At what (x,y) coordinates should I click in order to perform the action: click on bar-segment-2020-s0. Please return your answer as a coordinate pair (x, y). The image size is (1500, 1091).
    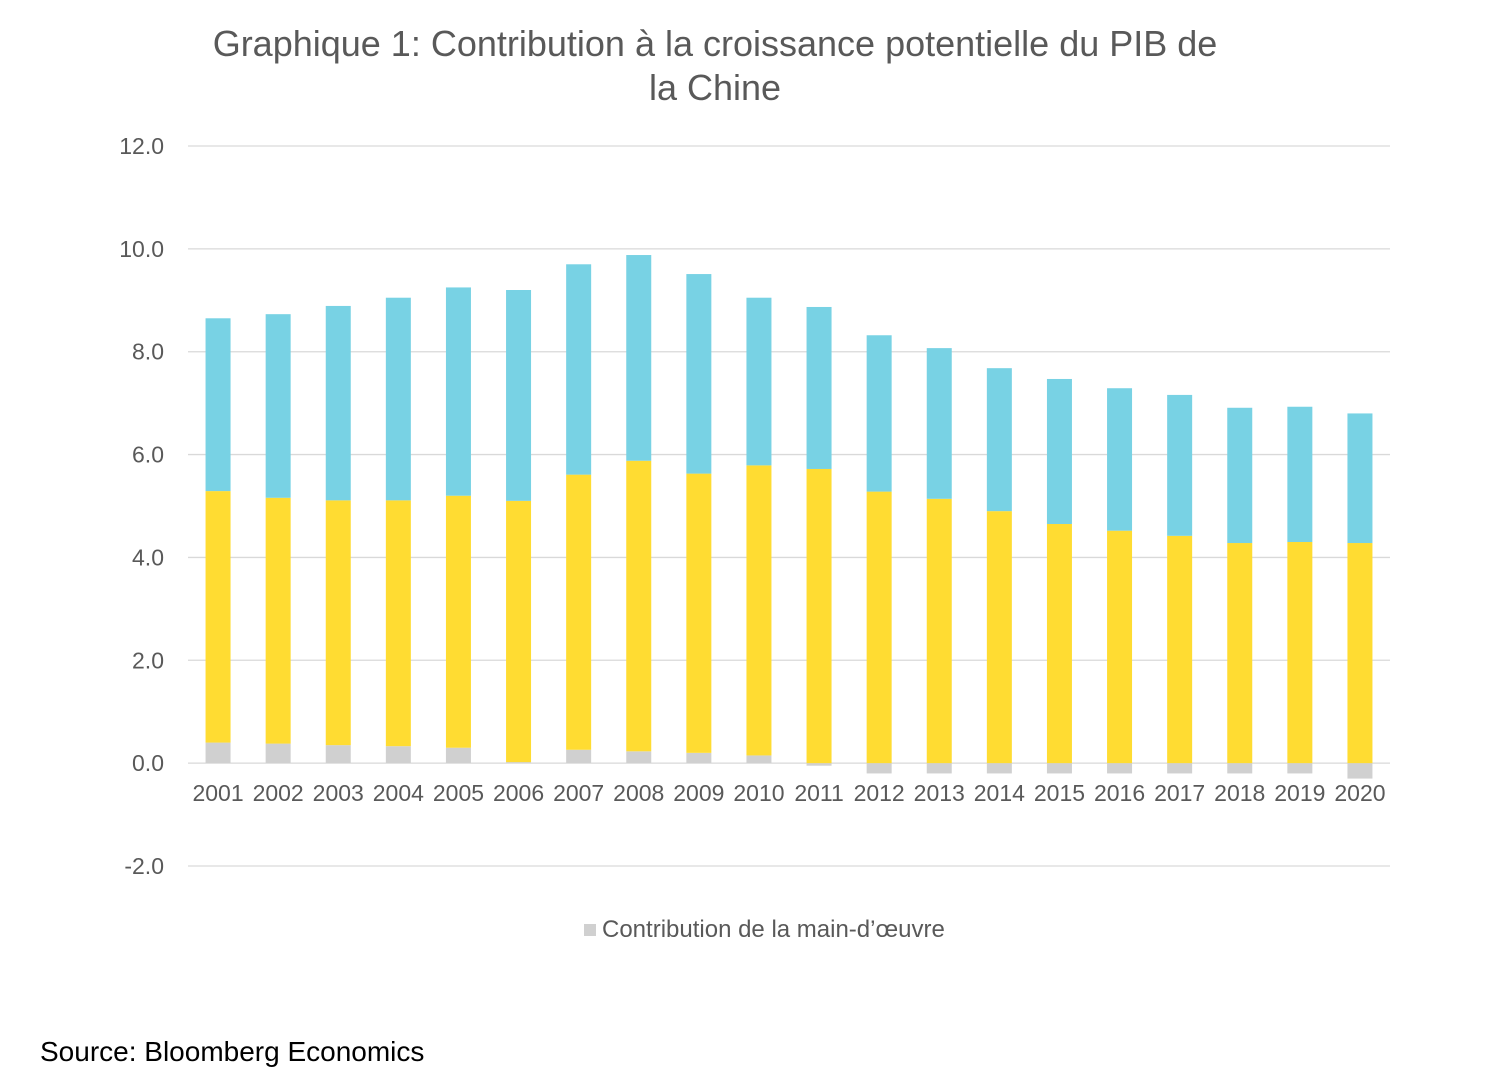
    Looking at the image, I should click on (1360, 771).